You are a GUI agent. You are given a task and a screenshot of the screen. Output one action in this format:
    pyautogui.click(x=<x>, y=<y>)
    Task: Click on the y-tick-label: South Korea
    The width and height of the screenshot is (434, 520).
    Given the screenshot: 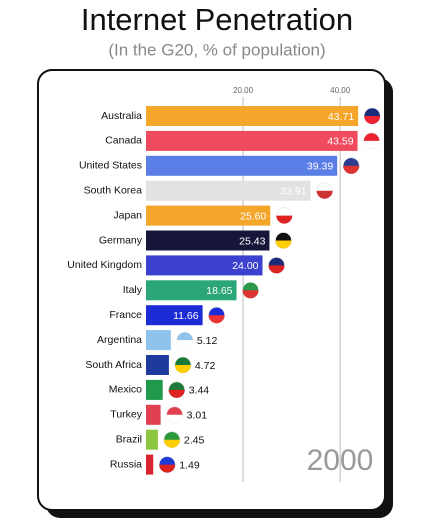 What is the action you would take?
    pyautogui.click(x=113, y=190)
    